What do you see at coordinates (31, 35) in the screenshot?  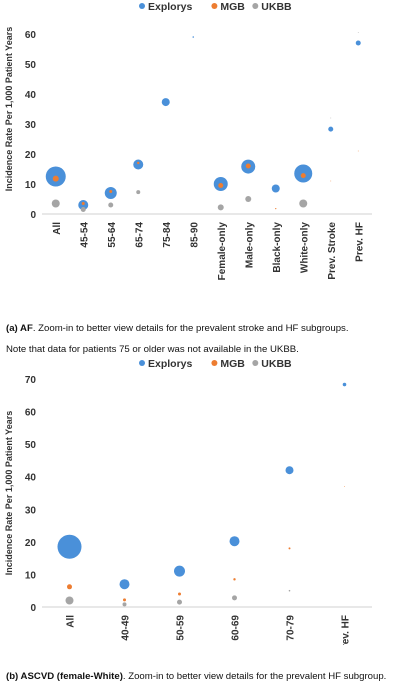 I see `af-y-tick-6: 60` at bounding box center [31, 35].